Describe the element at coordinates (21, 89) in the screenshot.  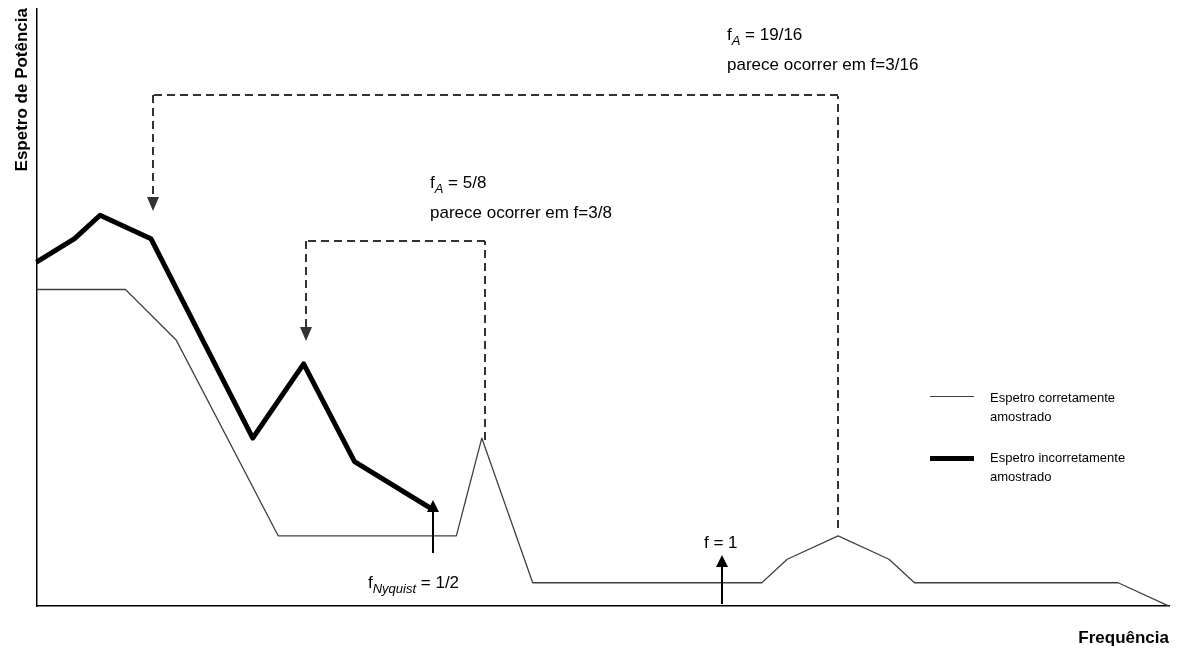
I see `y-axis-title: Espetro de Potência` at that location.